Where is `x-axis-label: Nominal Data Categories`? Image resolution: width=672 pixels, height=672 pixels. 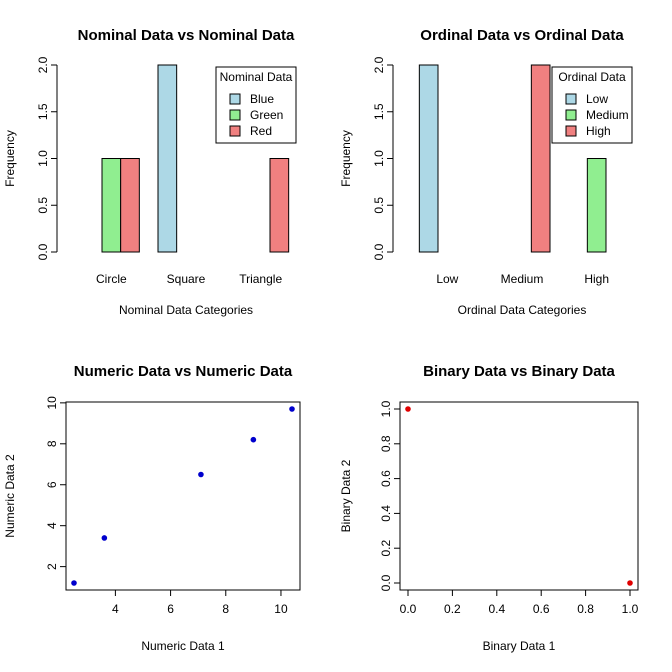
x-axis-label: Nominal Data Categories is located at coordinates (186, 310).